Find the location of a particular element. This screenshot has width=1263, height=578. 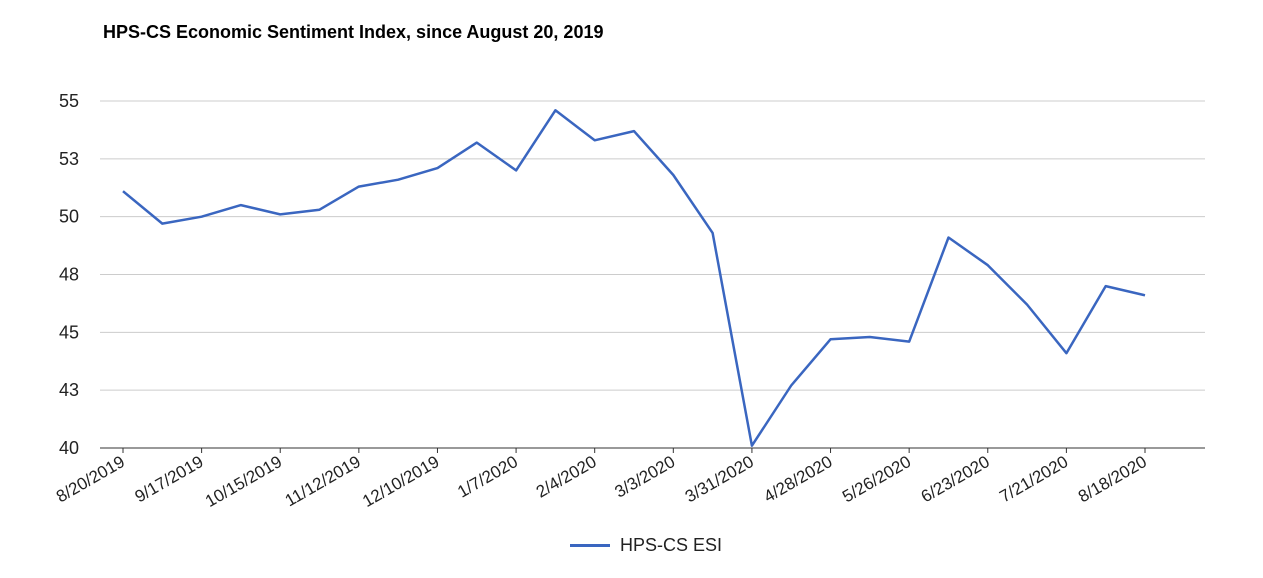

x-tick-label: 3/3/2020 is located at coordinates (644, 477).